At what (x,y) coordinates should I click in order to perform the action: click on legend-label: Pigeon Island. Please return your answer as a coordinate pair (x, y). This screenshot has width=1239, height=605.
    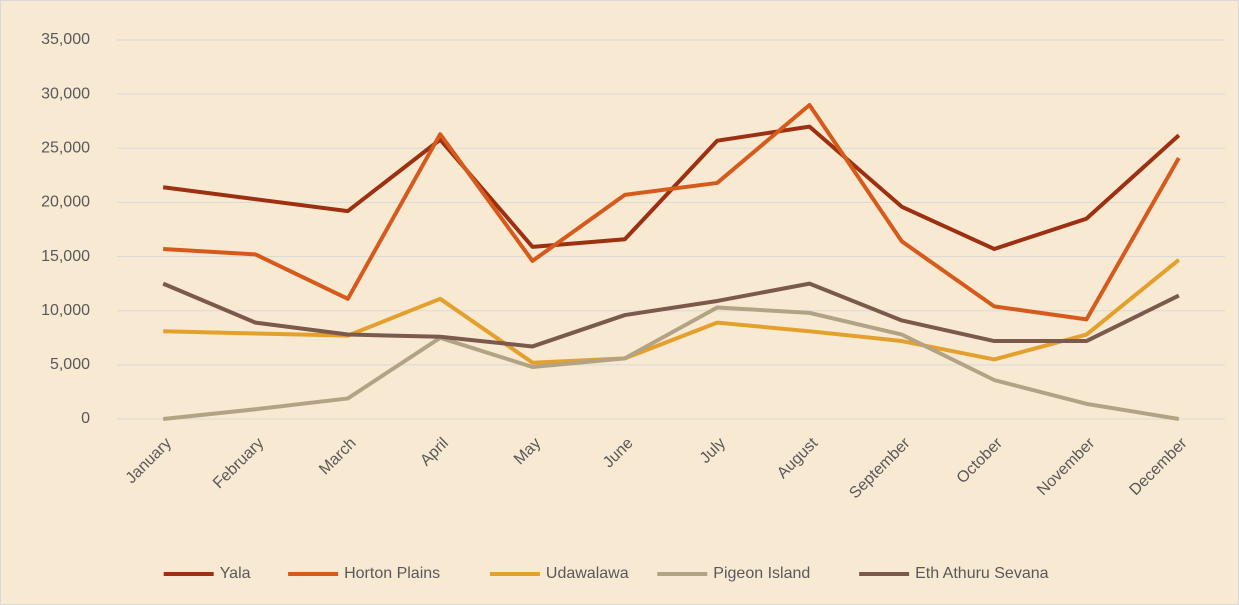
    Looking at the image, I should click on (761, 573).